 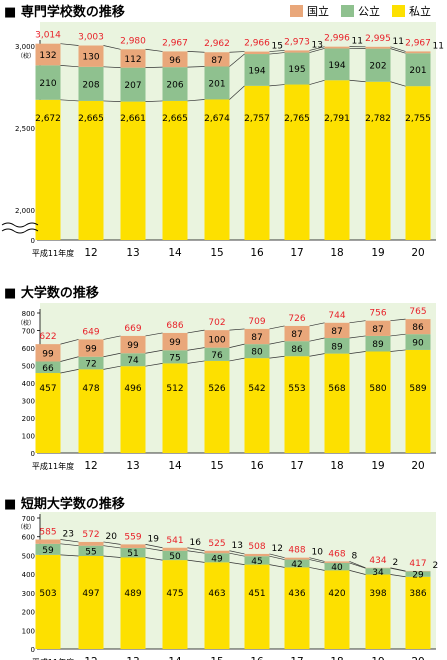 What do you see at coordinates (217, 44) in the screenshot?
I see `data-label-total: 2,962` at bounding box center [217, 44].